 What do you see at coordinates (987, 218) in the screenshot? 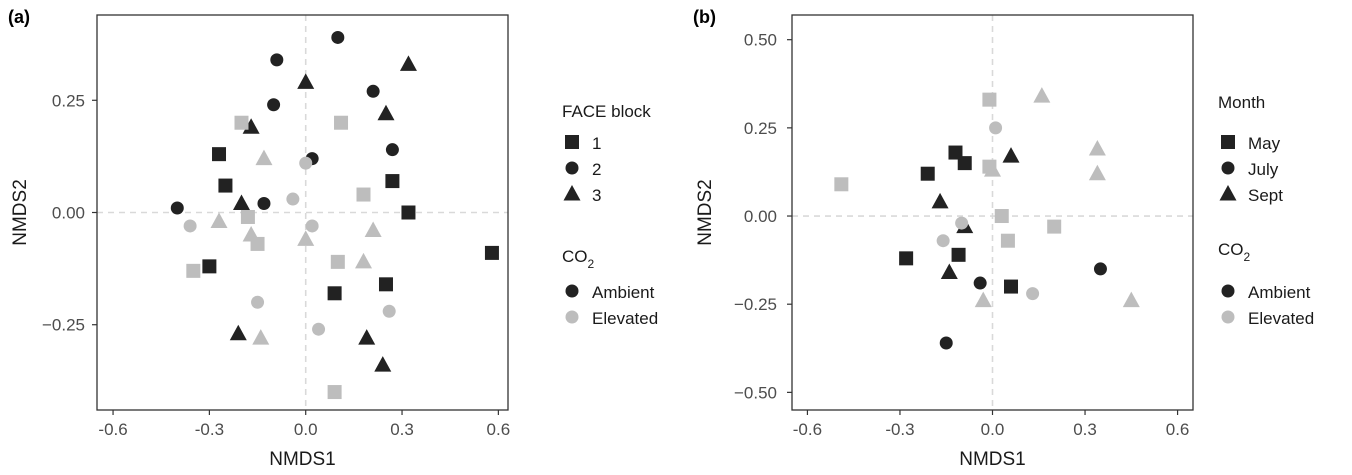
I see `data-points` at bounding box center [987, 218].